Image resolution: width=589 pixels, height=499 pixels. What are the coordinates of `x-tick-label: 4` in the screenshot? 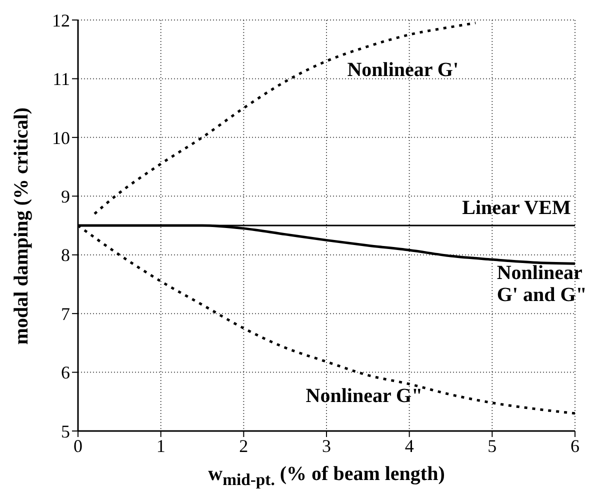 It's located at (409, 446).